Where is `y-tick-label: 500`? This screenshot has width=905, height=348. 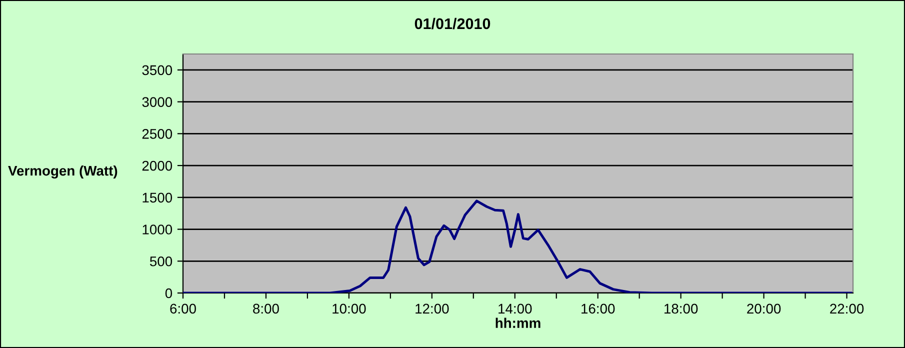 y-tick-label: 500 is located at coordinates (161, 261).